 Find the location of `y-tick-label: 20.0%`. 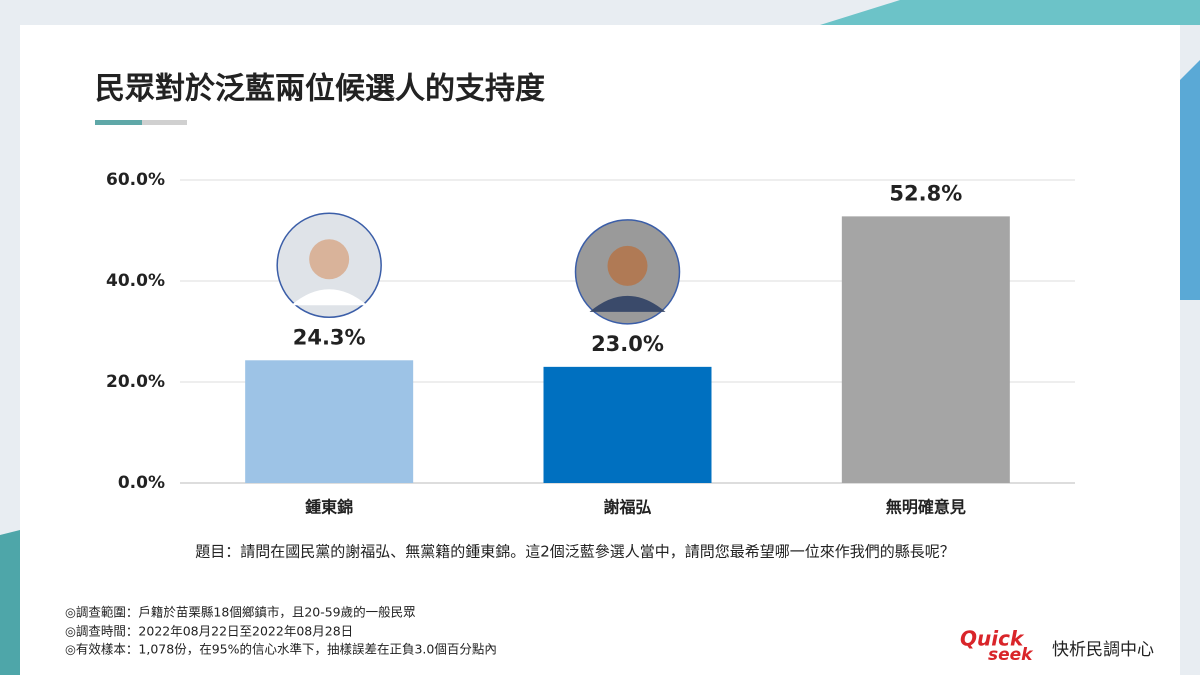

y-tick-label: 20.0% is located at coordinates (135, 382).